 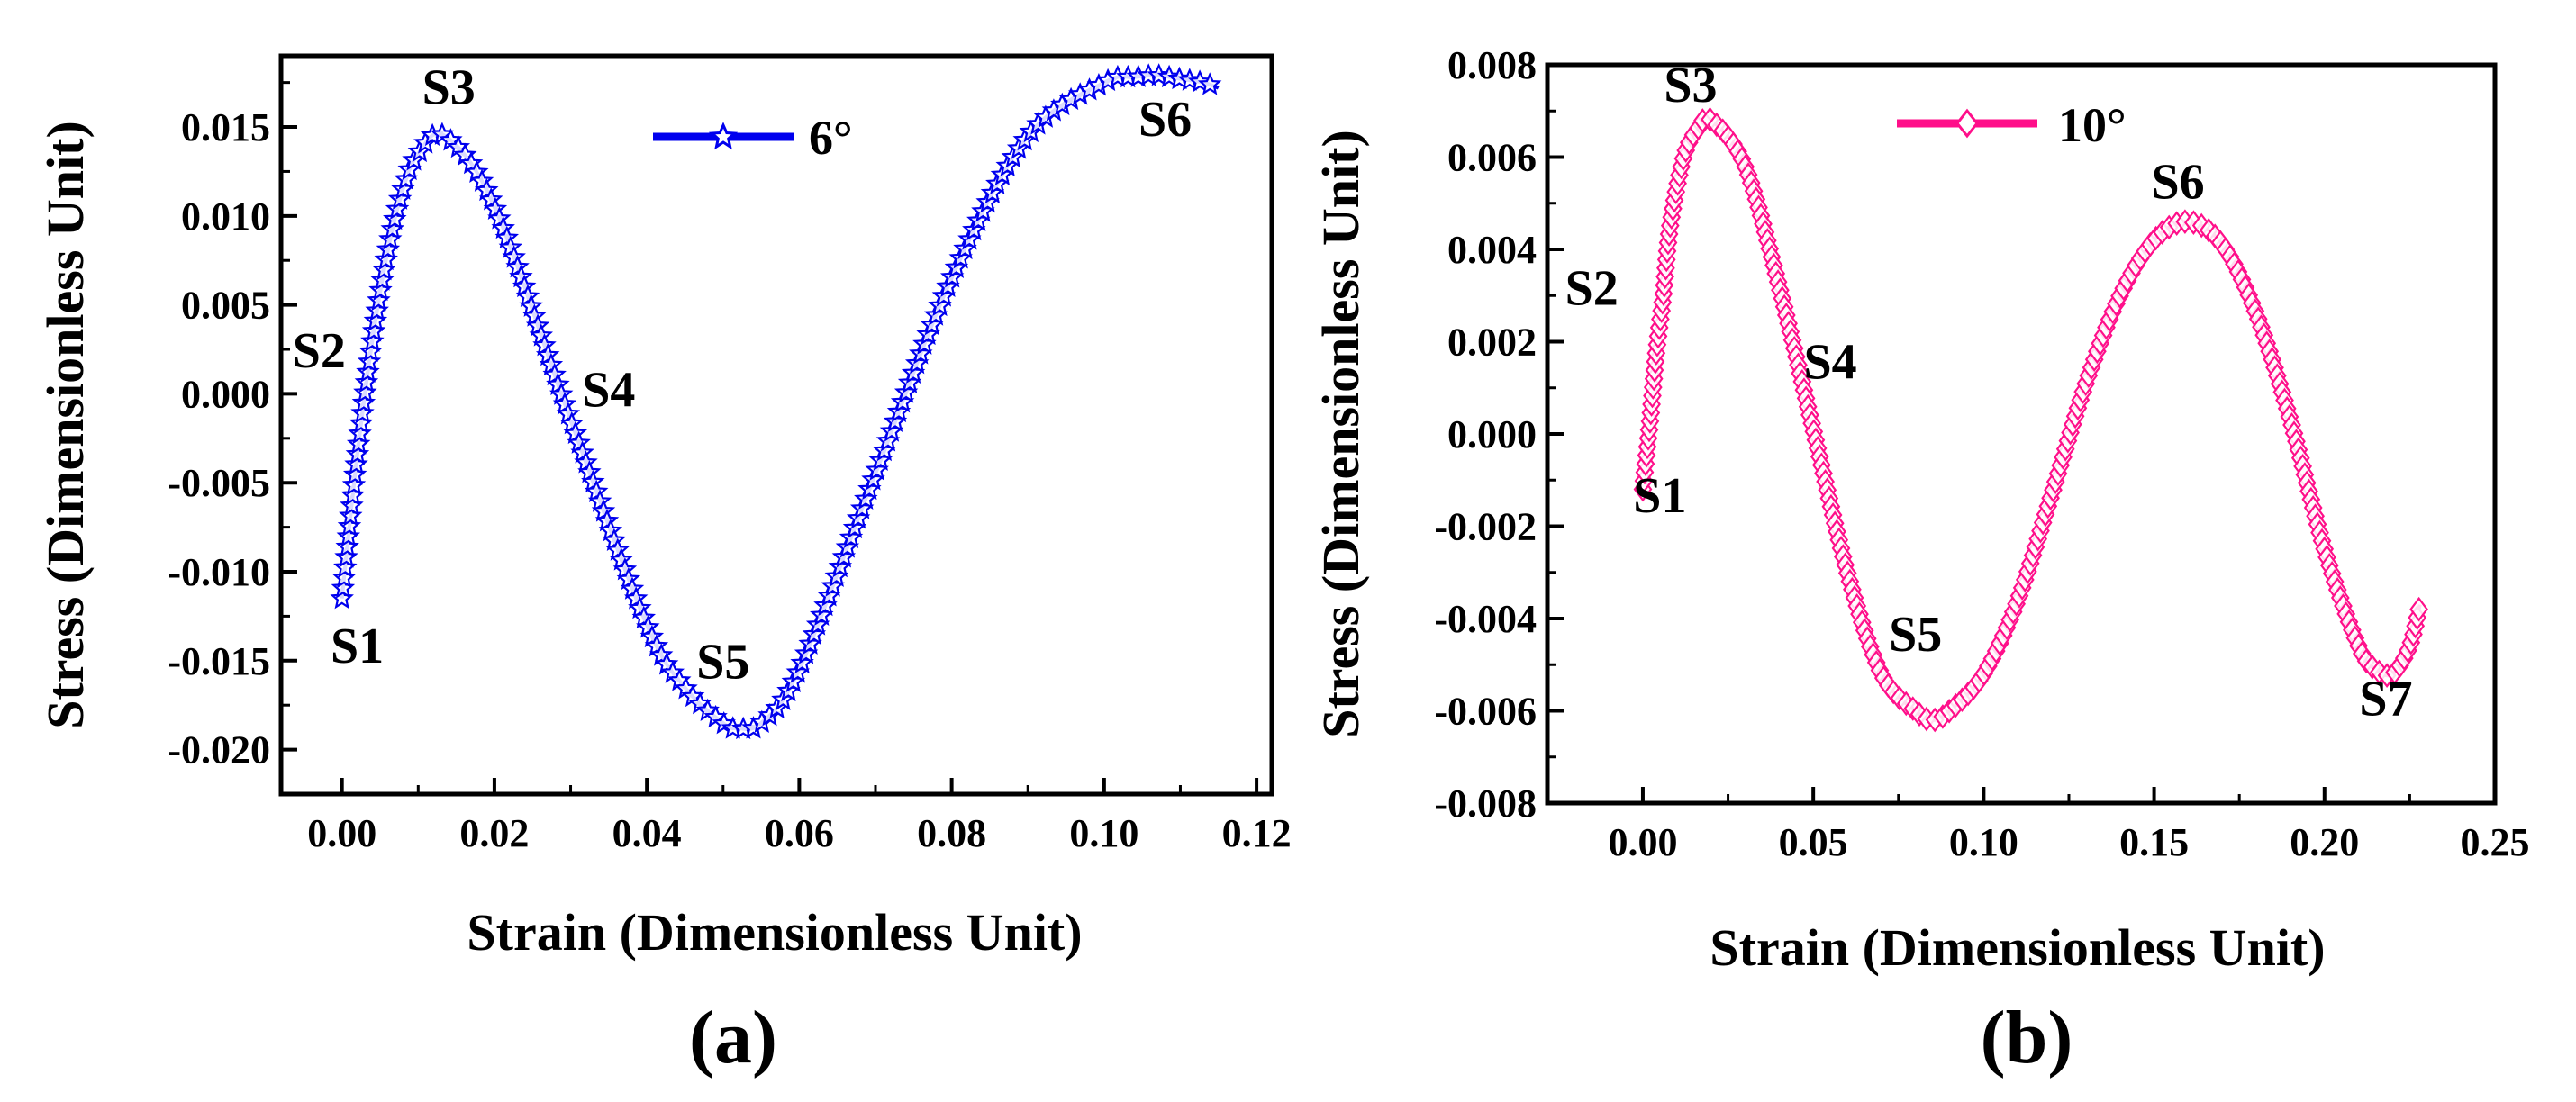 What do you see at coordinates (2324, 842) in the screenshot?
I see `panel-b-x-tick-label: 0.20` at bounding box center [2324, 842].